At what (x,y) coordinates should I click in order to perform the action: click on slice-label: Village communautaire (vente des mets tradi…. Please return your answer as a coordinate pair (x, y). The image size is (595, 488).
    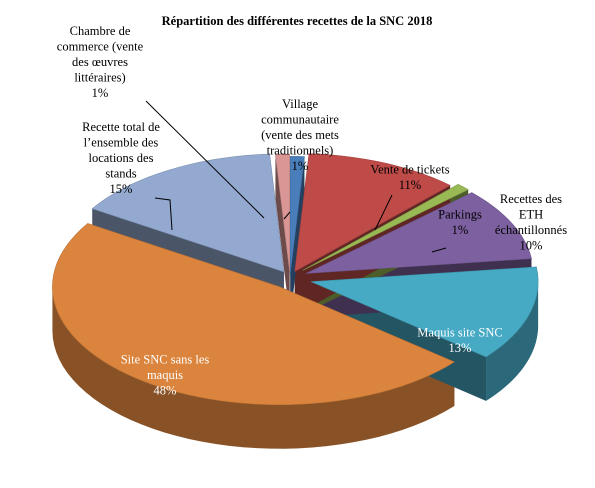
    Looking at the image, I should click on (300, 135).